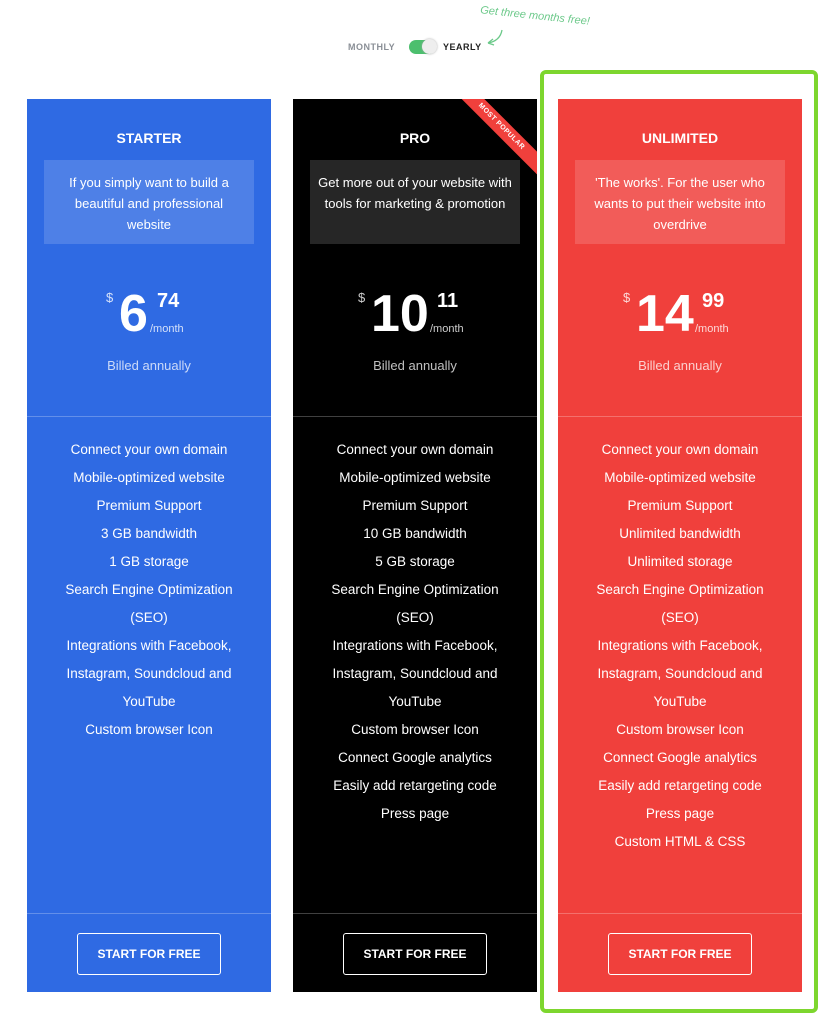 The image size is (835, 1024). Describe the element at coordinates (448, 301) in the screenshot. I see `price-cents: 11` at that location.